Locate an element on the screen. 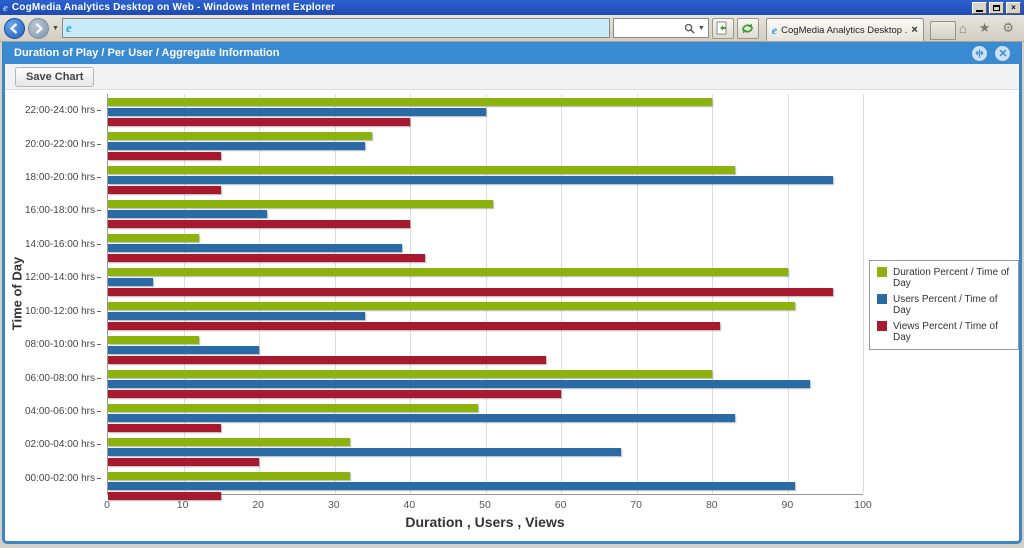 The image size is (1024, 548). history-dropdown: ▼ is located at coordinates (55, 28).